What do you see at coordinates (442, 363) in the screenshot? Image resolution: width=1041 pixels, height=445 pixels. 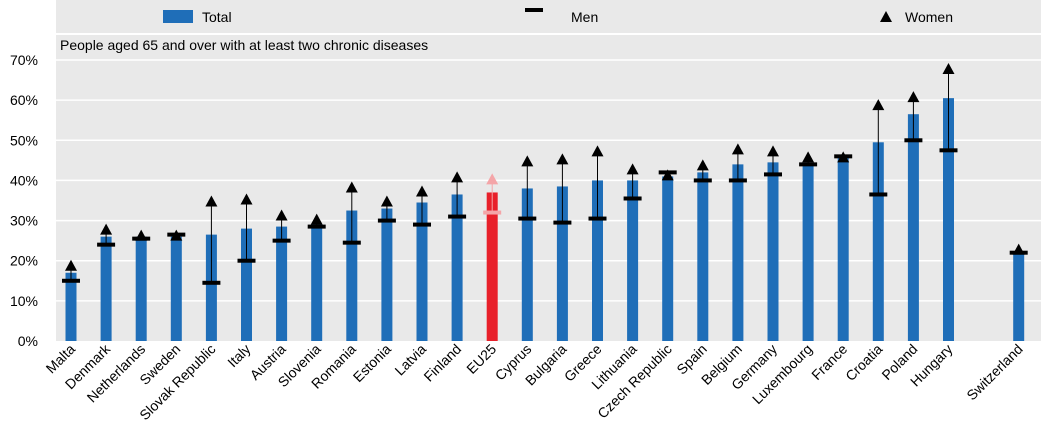 I see `x-tick-label: Finland` at bounding box center [442, 363].